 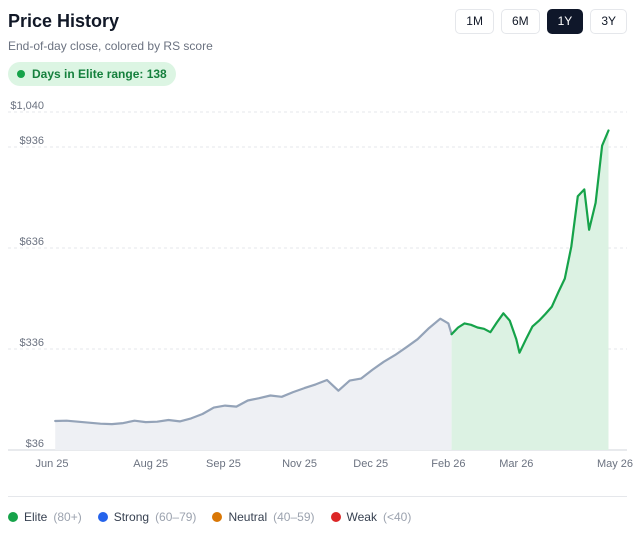 What do you see at coordinates (110, 46) in the screenshot?
I see `page-subtitle: End-of-day close, colored by RS score` at bounding box center [110, 46].